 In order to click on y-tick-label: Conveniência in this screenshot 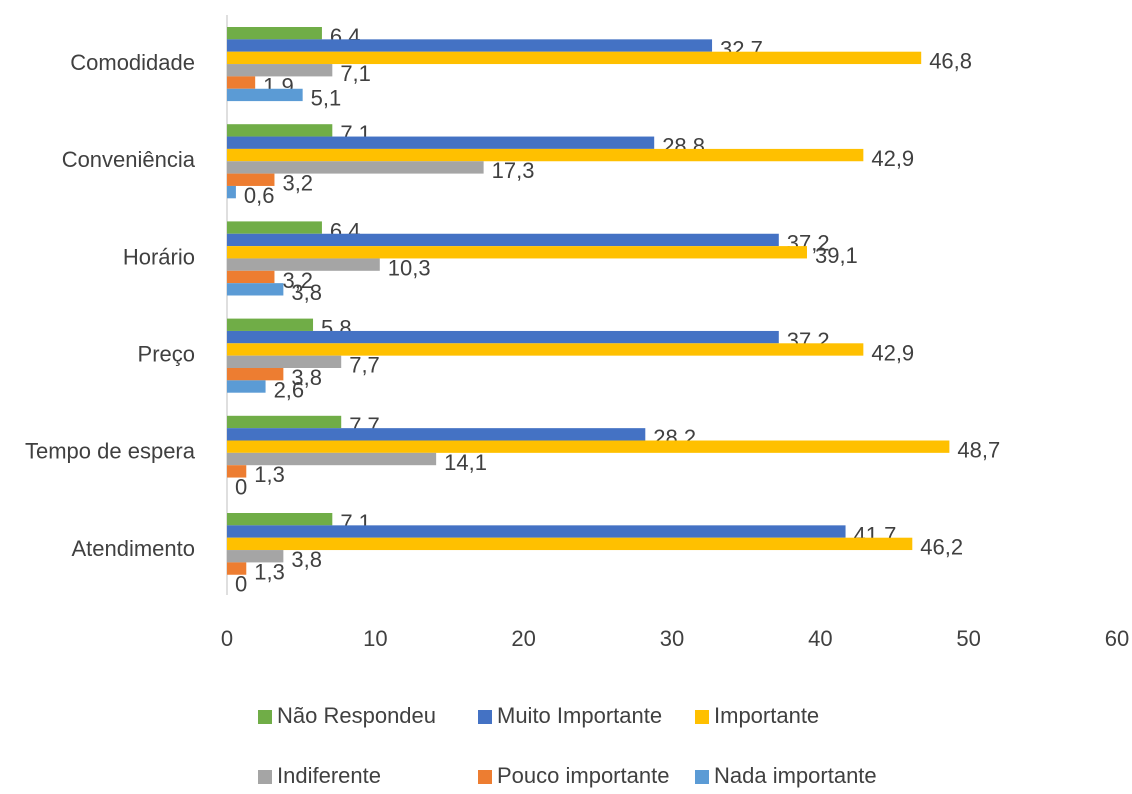, I will do `click(129, 159)`.